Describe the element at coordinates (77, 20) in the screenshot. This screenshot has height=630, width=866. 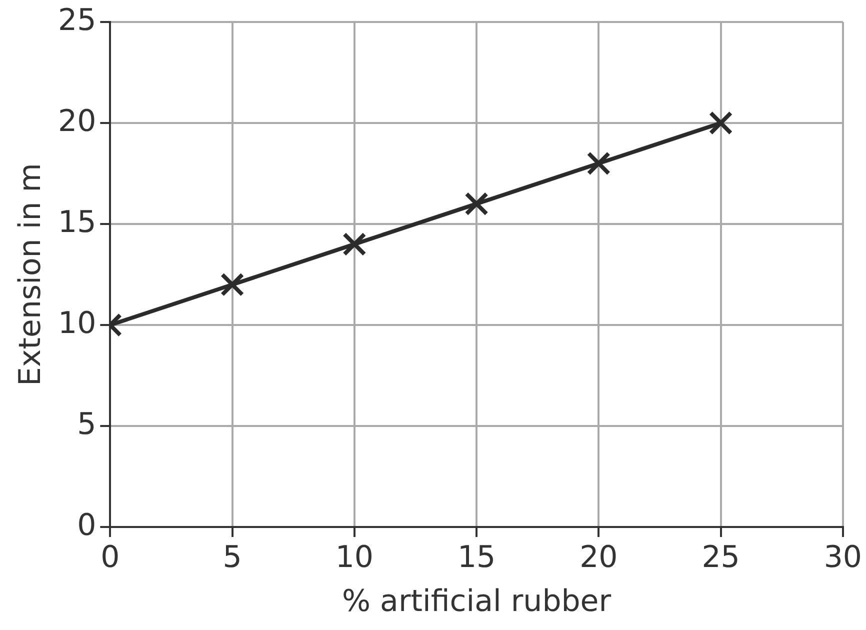
I see `y-tick-label: 25` at that location.